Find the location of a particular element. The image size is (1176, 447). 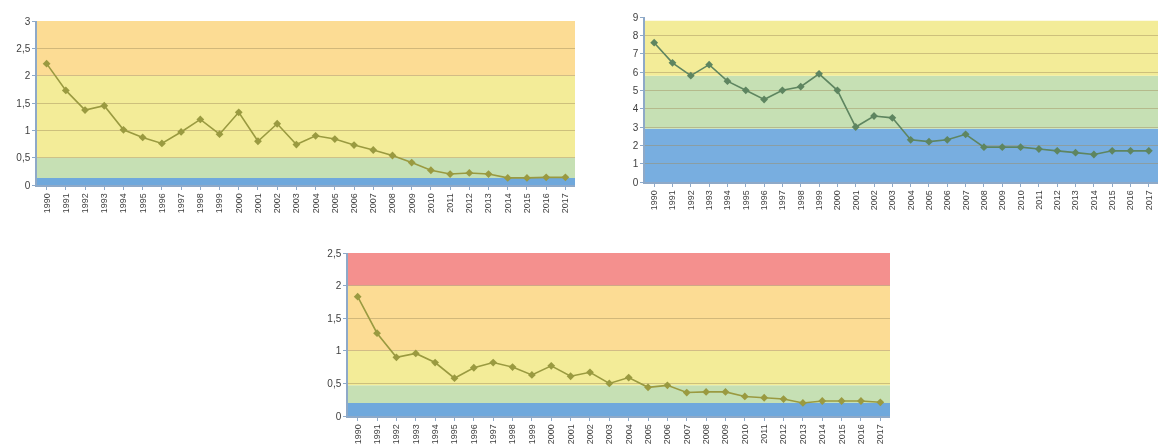

y-tick-label: 5 is located at coordinates (635, 90).